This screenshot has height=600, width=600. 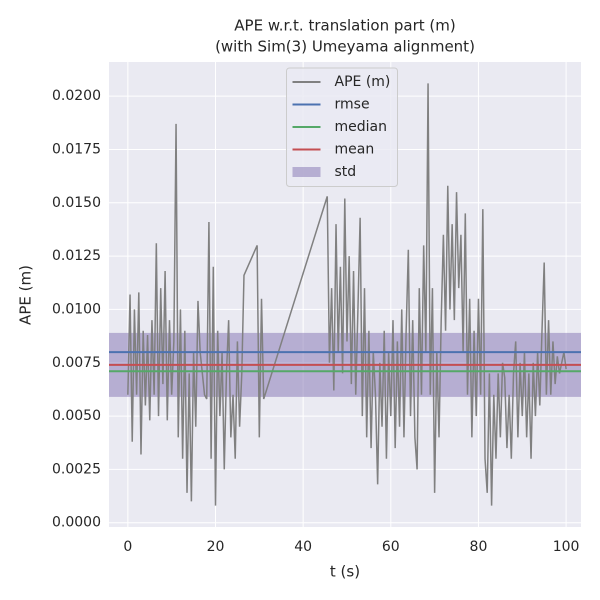 I want to click on y-tick-label: 0.0100, so click(x=76, y=309).